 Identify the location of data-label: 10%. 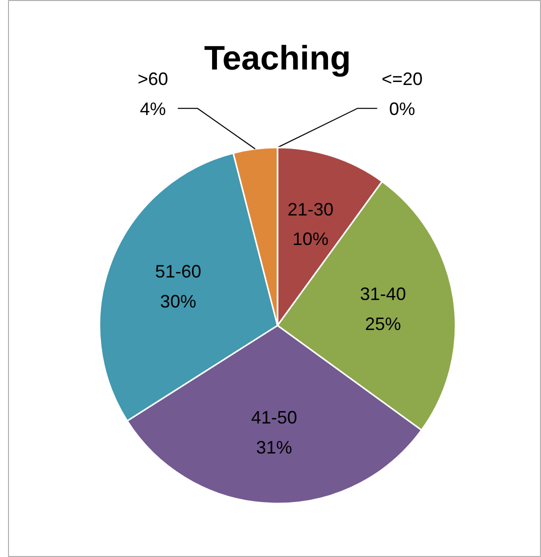
(310, 239).